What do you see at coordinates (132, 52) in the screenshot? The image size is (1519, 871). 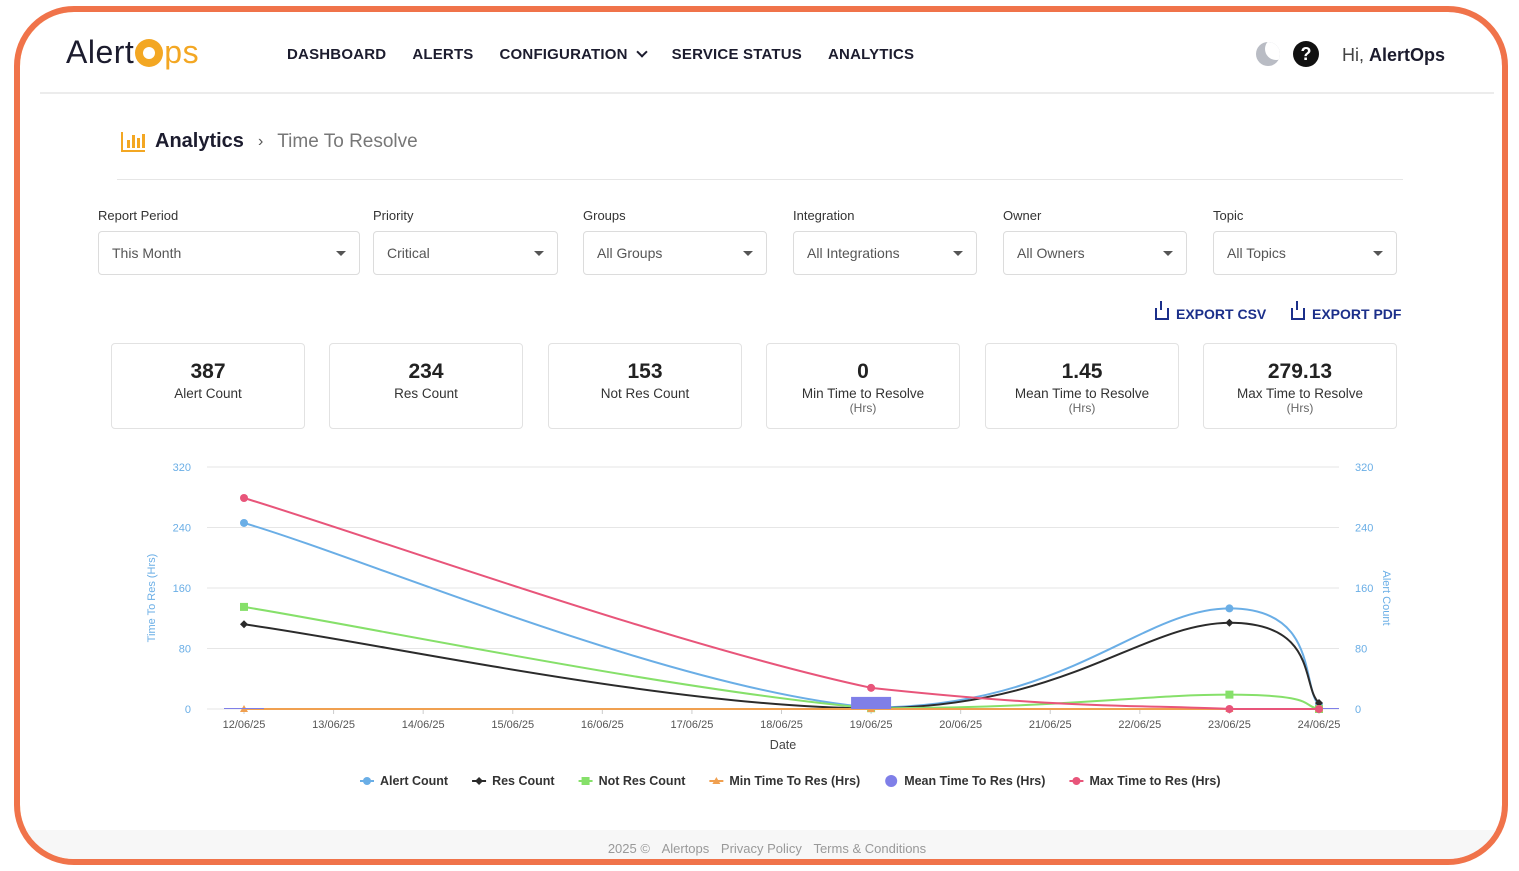 I see `alertops-logo: Alert ps` at bounding box center [132, 52].